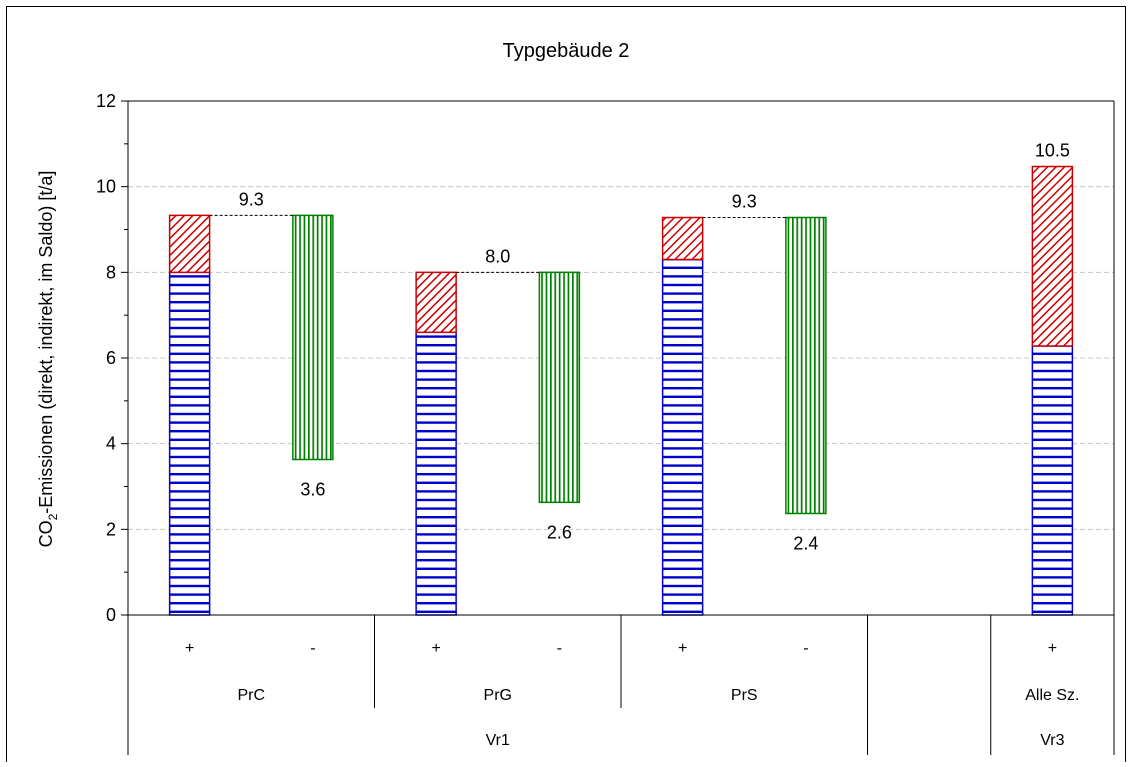 The width and height of the screenshot is (1132, 767). Describe the element at coordinates (46, 533) in the screenshot. I see `y-axis-title-main: CO` at that location.